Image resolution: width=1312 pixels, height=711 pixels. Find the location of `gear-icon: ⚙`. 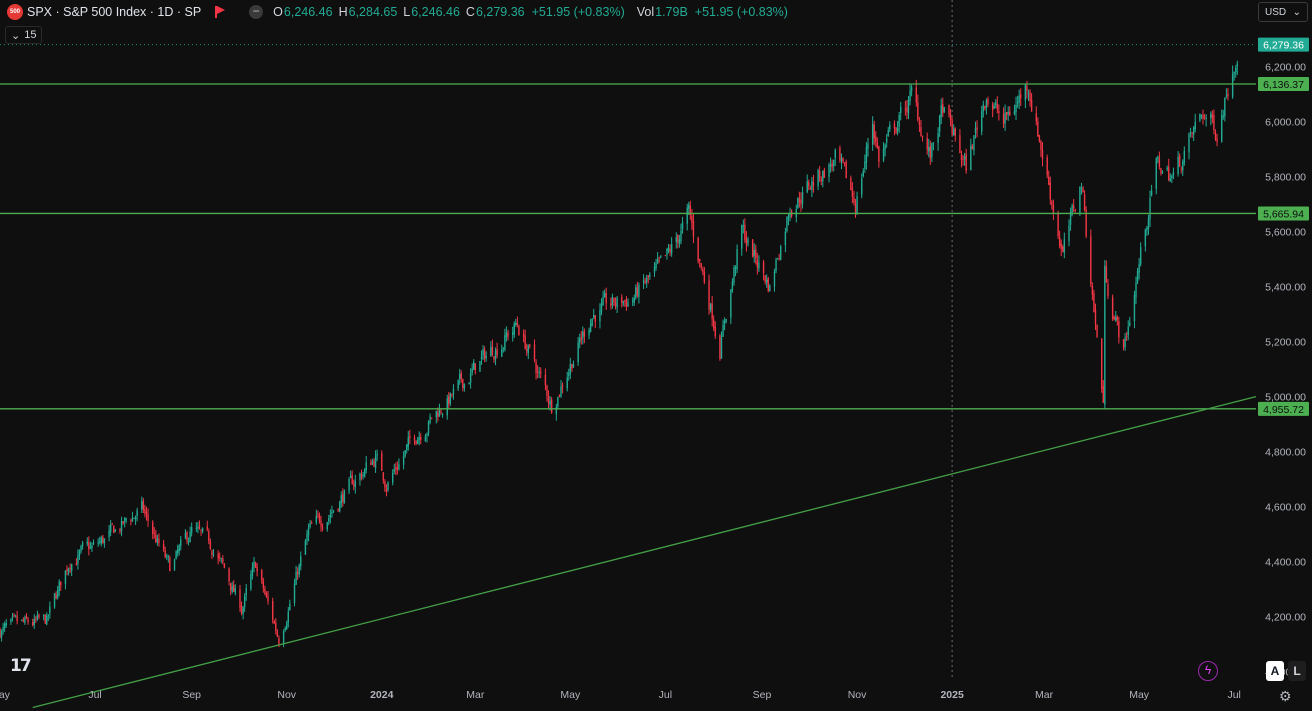

gear-icon: ⚙ is located at coordinates (1285, 696).